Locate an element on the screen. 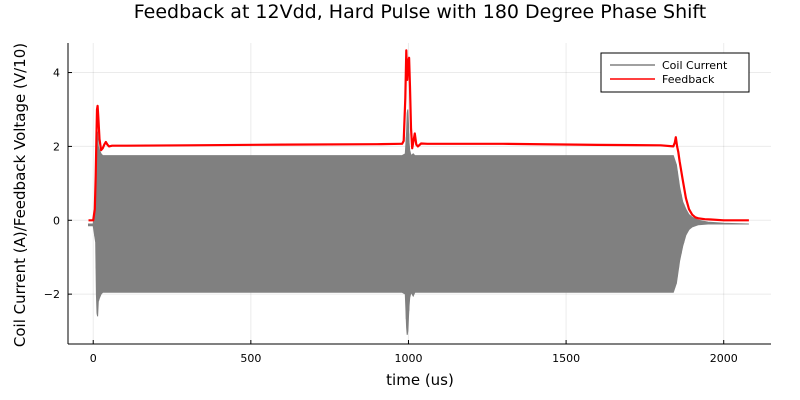 The width and height of the screenshot is (800, 400). y-tick-label: 4 is located at coordinates (56, 73).